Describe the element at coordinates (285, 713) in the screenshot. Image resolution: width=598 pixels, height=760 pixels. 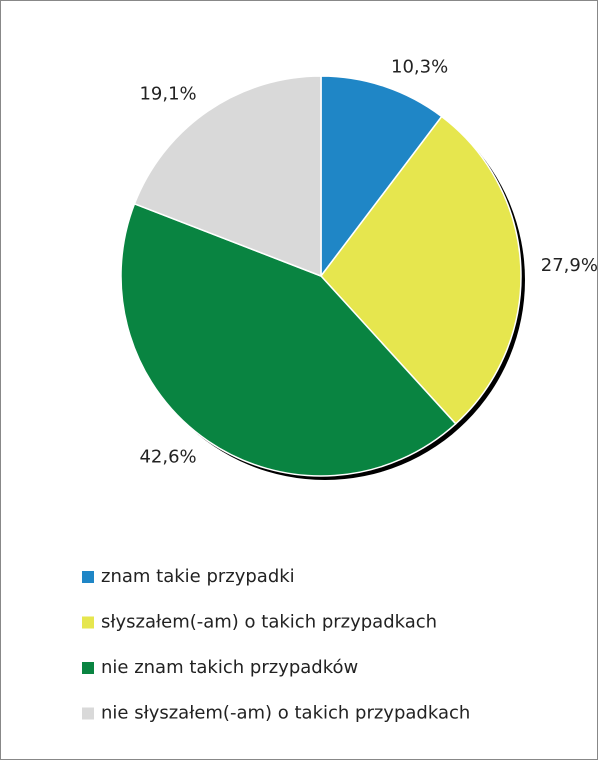
I see `legend-label: nie słyszałem(-am) o takich przypadkach` at that location.